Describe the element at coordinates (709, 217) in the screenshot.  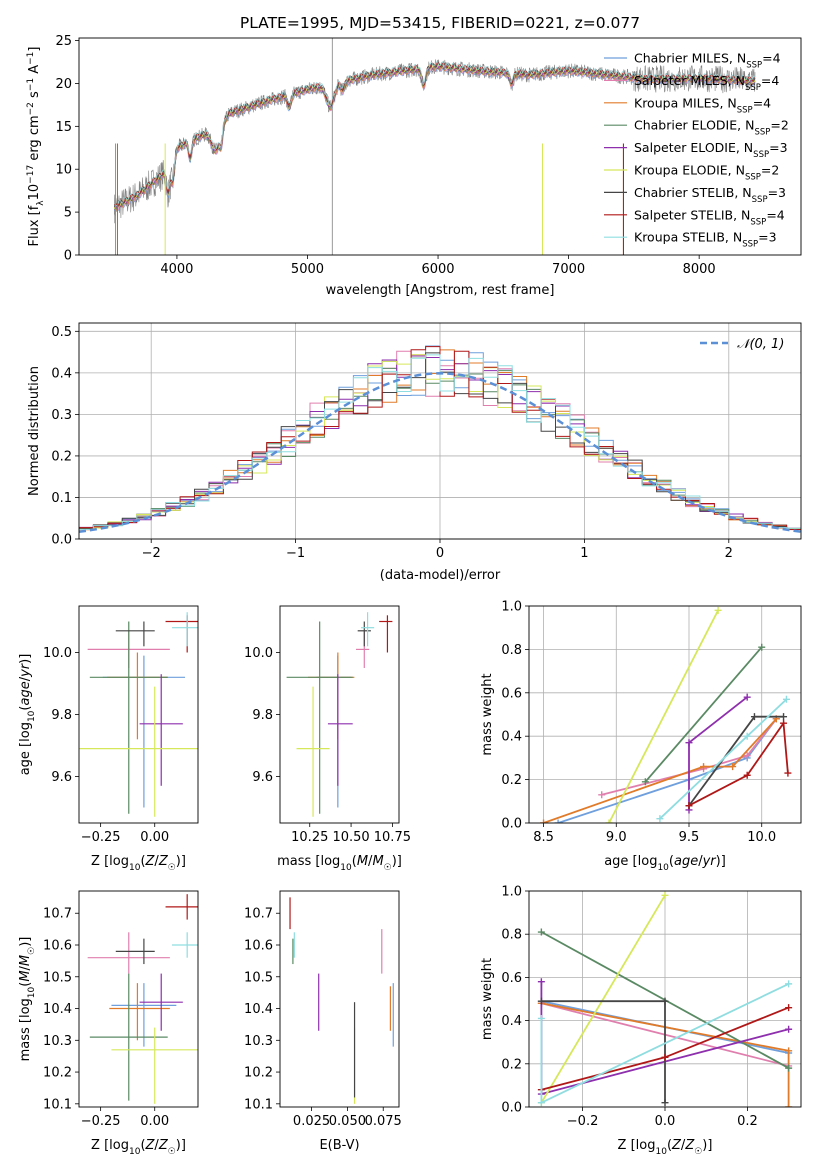
I see `legend-label: Salpeter STELIB, NSSP=4` at that location.